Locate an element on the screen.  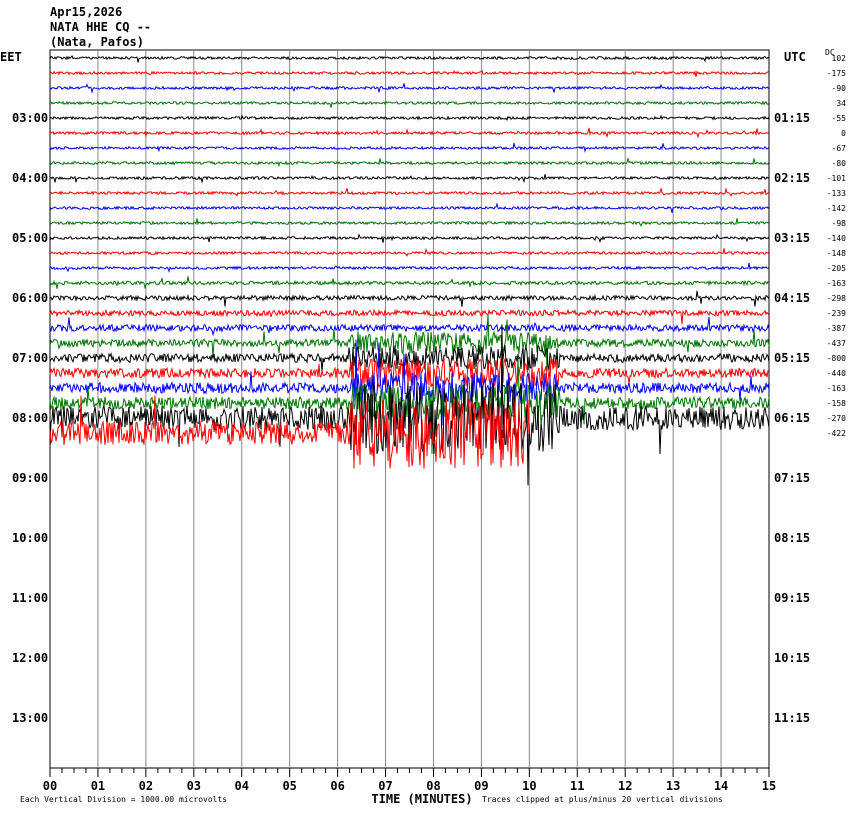
offset-label: 102 is located at coordinates (839, 58).